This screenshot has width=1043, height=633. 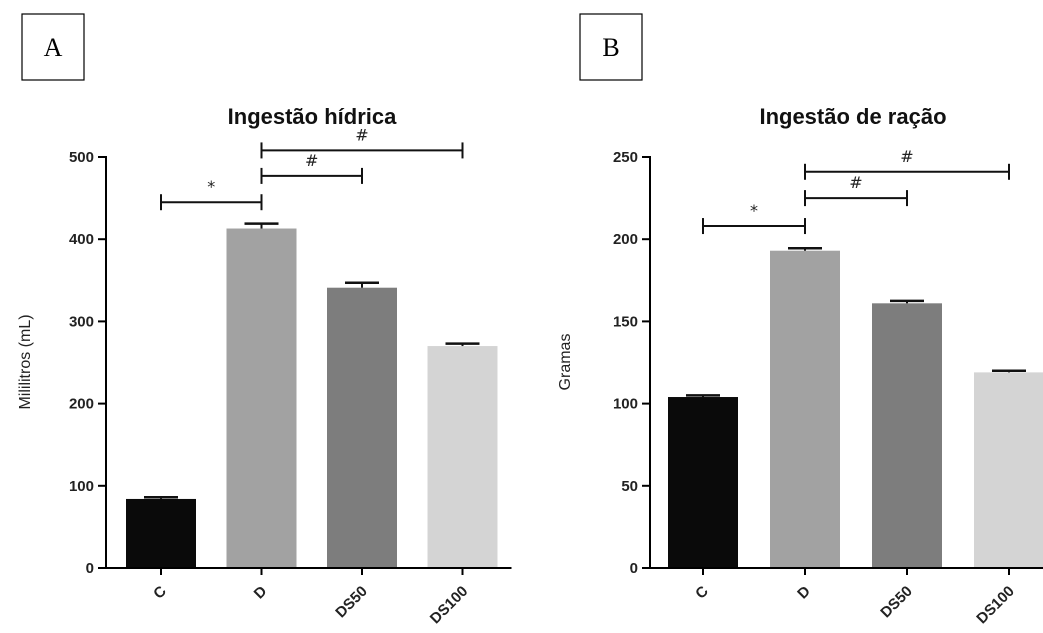 I want to click on y-axis-label: Gramas, so click(x=565, y=362).